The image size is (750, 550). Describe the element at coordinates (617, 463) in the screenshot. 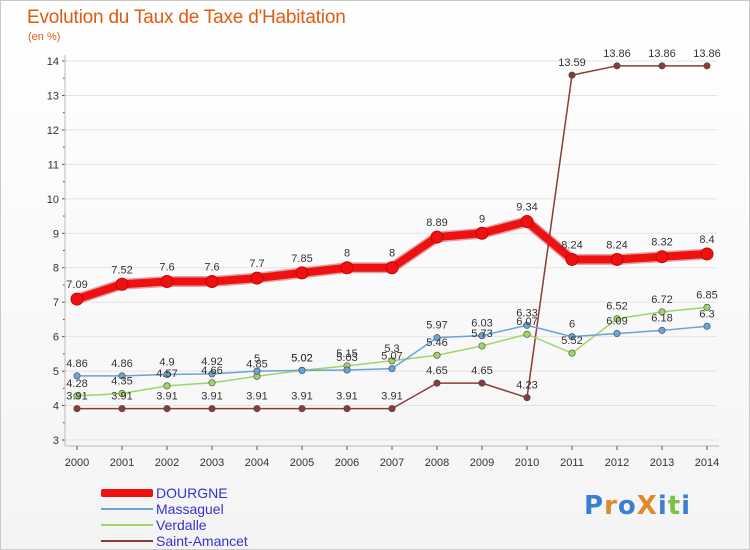

I see `x-tick-label: 2012` at that location.